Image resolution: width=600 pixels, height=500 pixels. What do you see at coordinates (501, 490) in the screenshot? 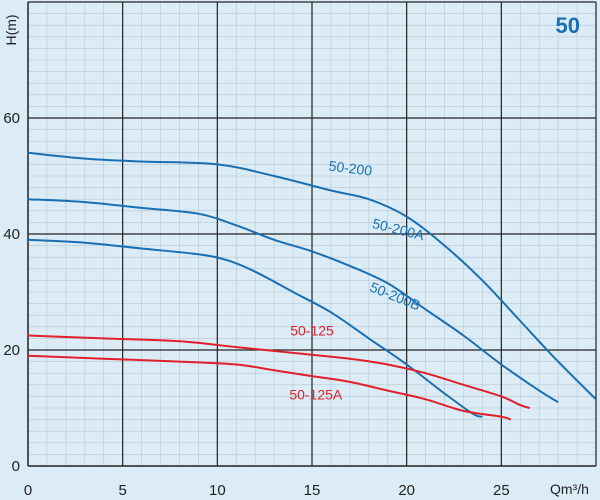
I see `x-tick-label: 25` at bounding box center [501, 490].